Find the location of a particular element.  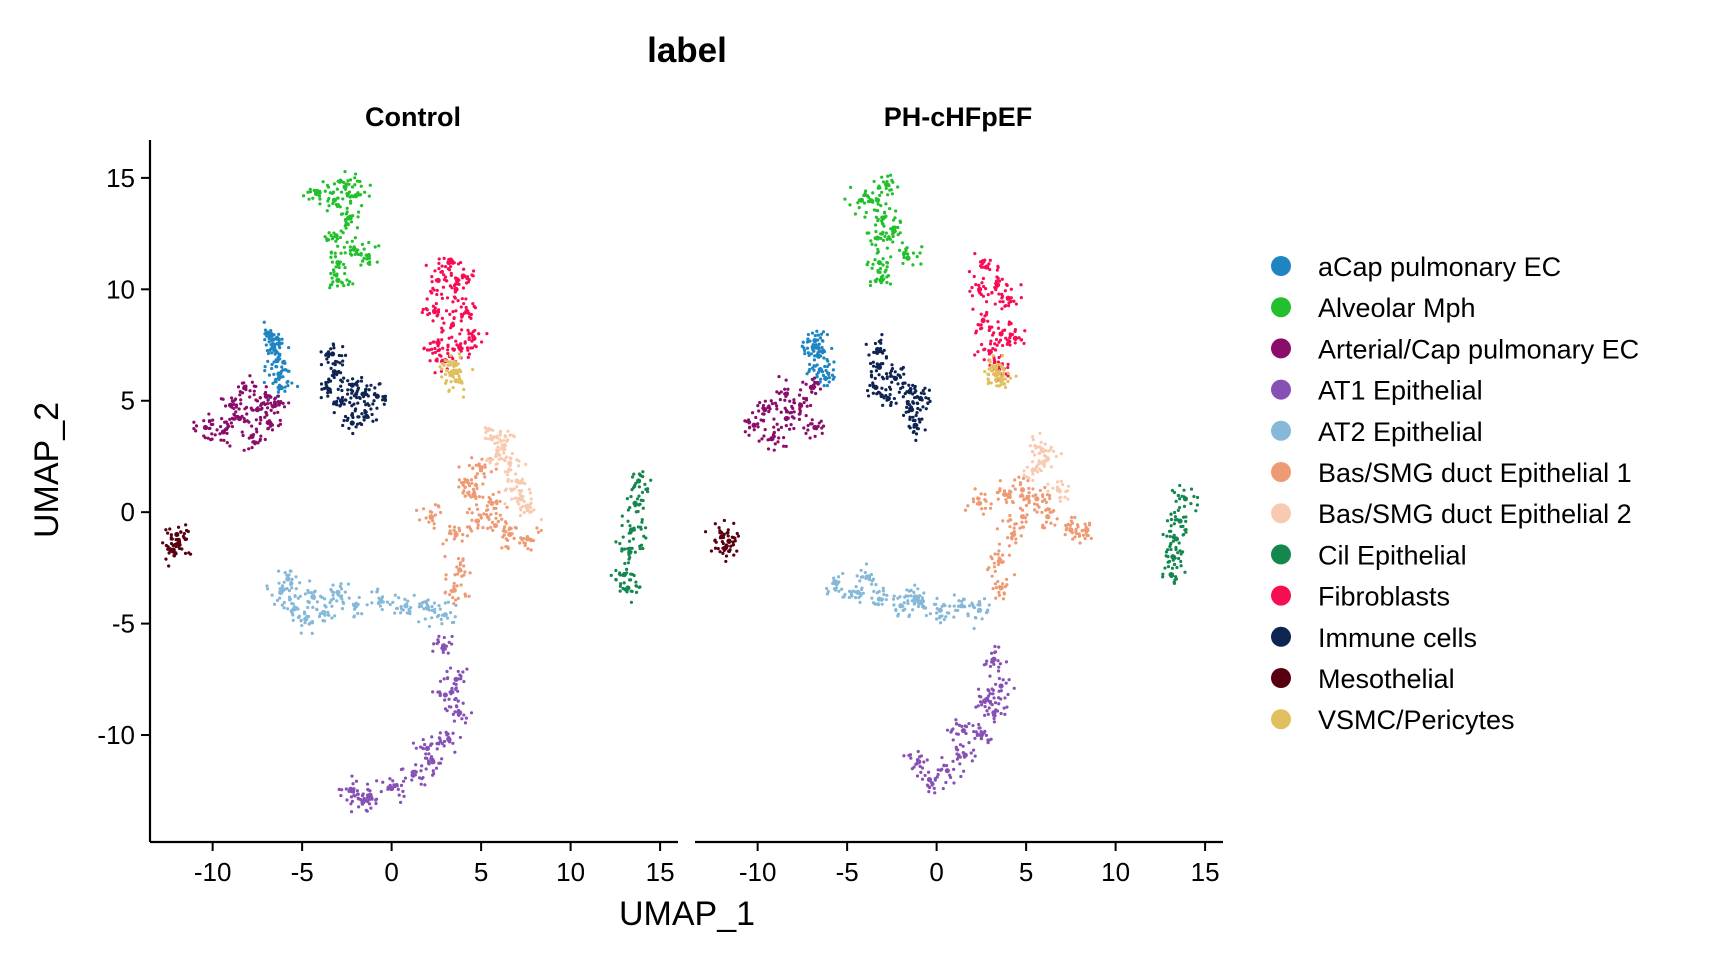

data-point is located at coordinates (1015, 338).